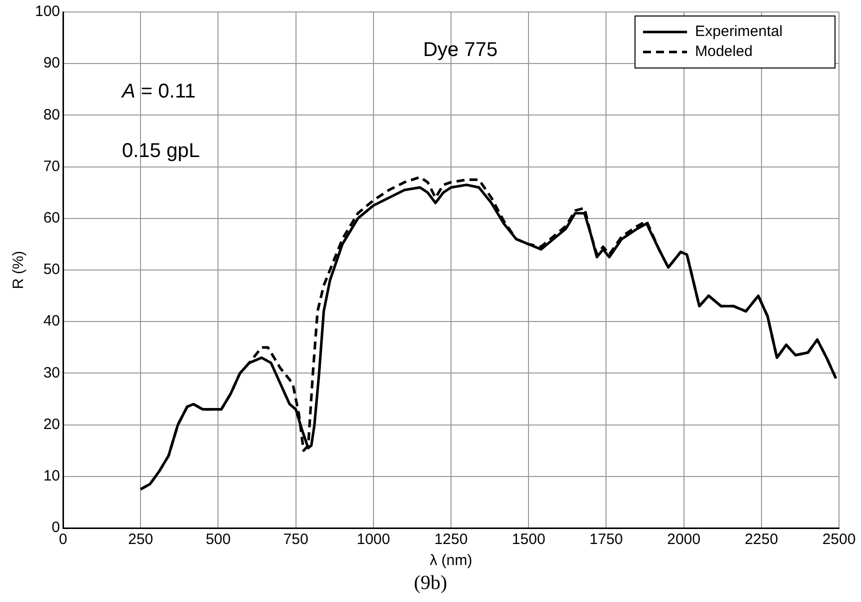 This screenshot has height=602, width=861. I want to click on y-tick-label: 20, so click(51, 424).